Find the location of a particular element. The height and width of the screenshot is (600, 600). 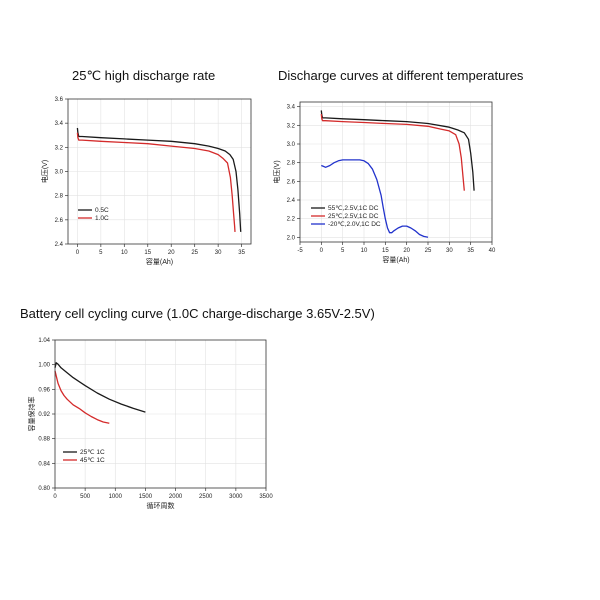

chart-3-y-axis-label: 容量保持率 is located at coordinates (31, 414).